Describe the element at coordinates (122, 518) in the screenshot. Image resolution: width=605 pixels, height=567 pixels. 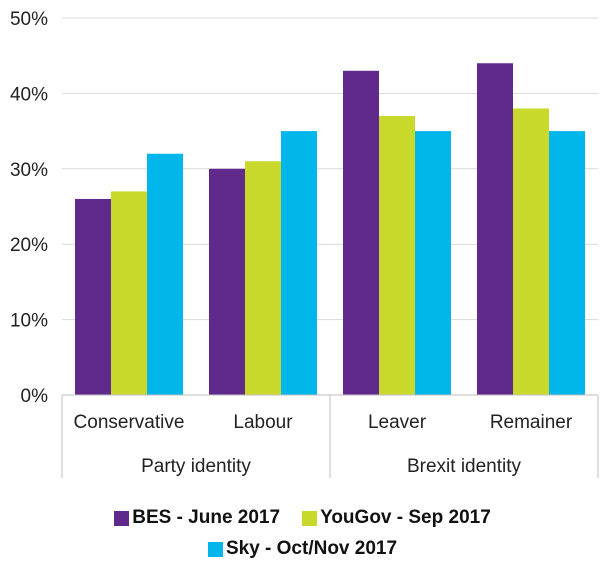
I see `legend-swatch-bes` at that location.